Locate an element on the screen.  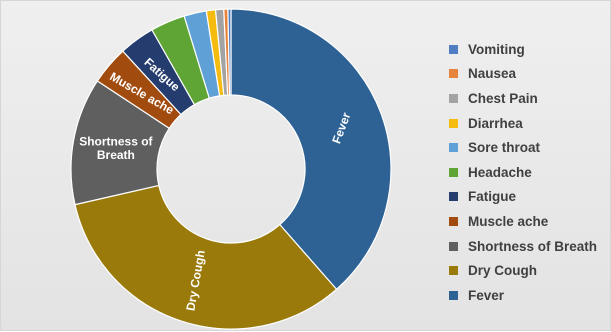
legend-swatch-headache is located at coordinates (453, 172).